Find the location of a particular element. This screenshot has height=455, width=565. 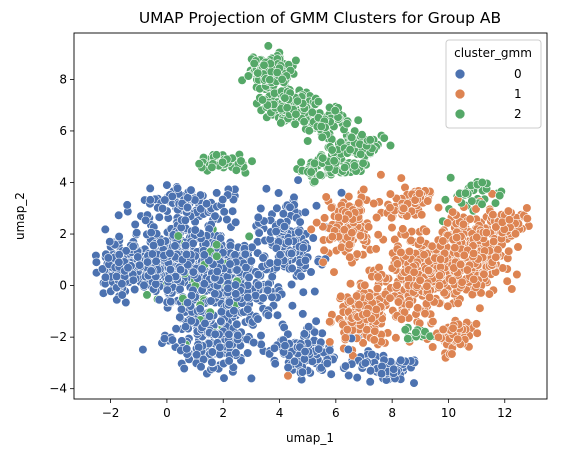

x-tick-label: 0 is located at coordinates (167, 413).